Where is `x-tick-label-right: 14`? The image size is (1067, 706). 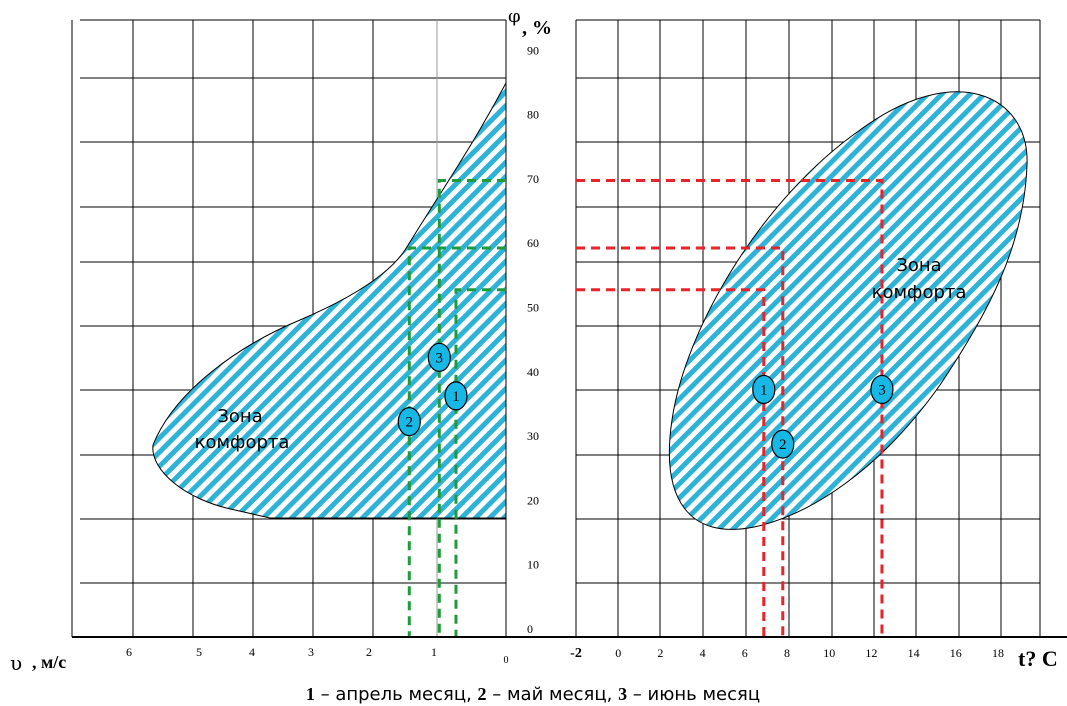
x-tick-label-right: 14 is located at coordinates (914, 653).